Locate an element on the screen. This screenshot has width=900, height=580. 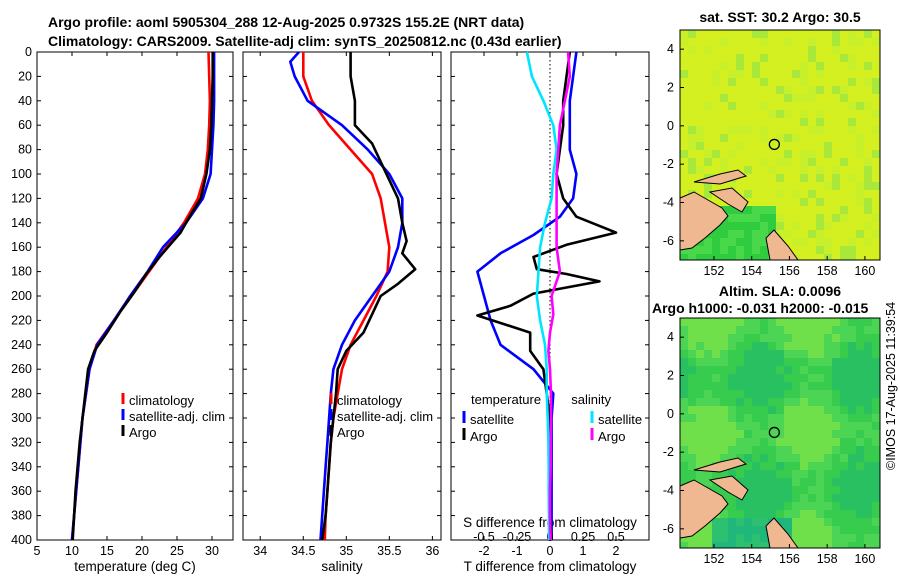
temperature-ytick-label: 20 is located at coordinates (25, 76).